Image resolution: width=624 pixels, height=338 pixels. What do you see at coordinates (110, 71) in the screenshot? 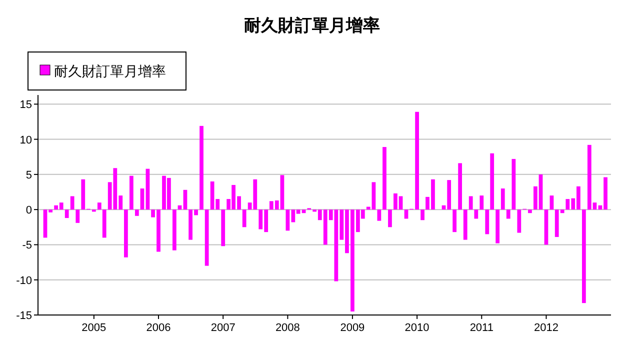
I see `legend-label: 耐久財訂單月增率` at bounding box center [110, 71].